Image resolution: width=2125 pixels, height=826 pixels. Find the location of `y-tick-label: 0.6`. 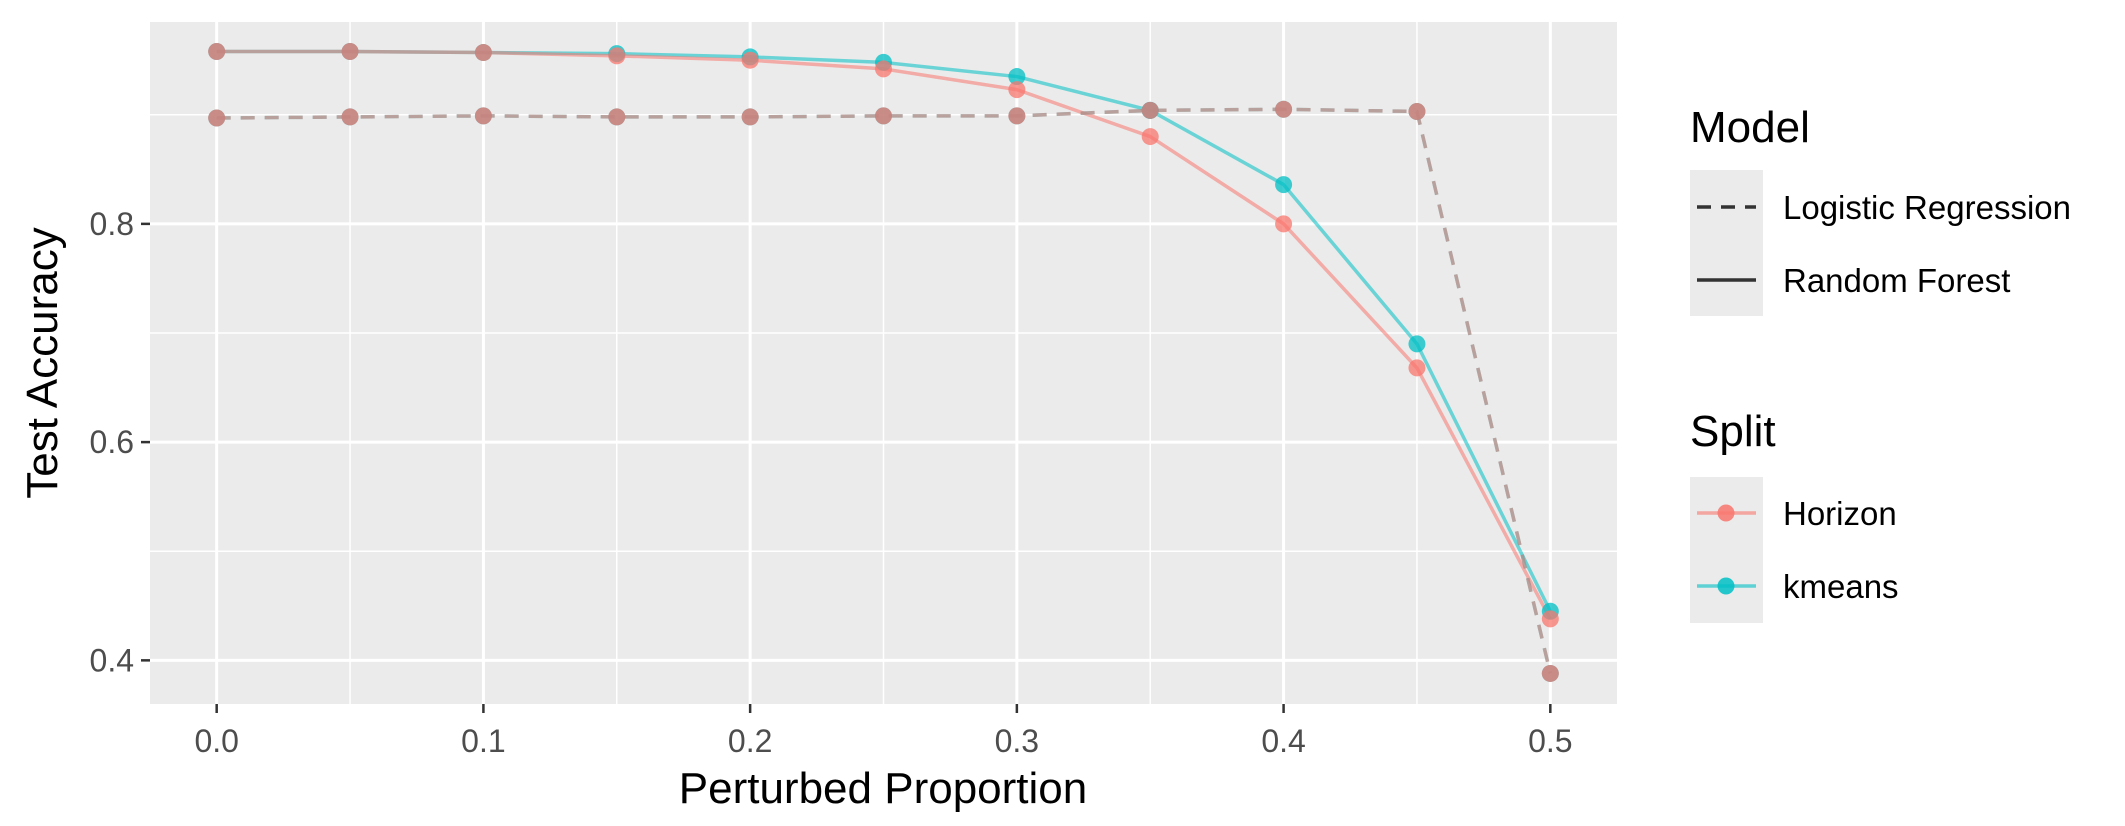

y-tick-label: 0.6 is located at coordinates (112, 442).